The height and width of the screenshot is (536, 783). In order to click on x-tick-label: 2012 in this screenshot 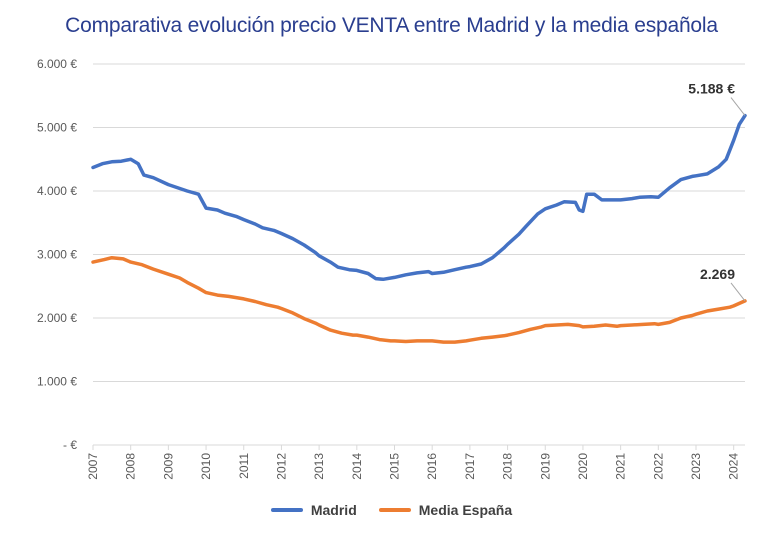, I will do `click(281, 466)`.